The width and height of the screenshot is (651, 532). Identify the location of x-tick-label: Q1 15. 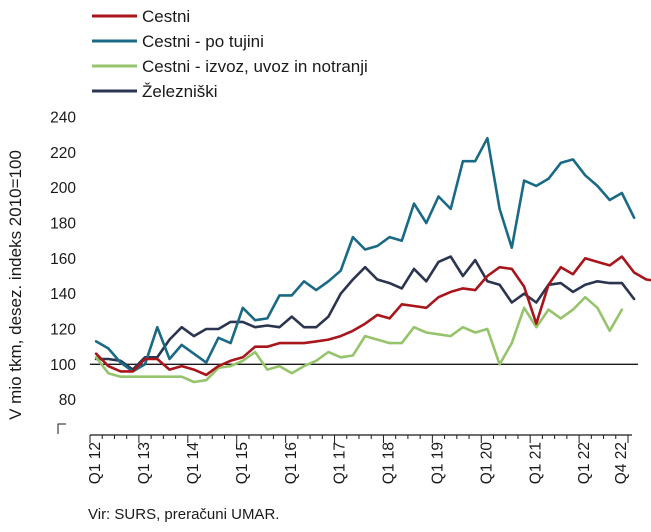
(242, 463).